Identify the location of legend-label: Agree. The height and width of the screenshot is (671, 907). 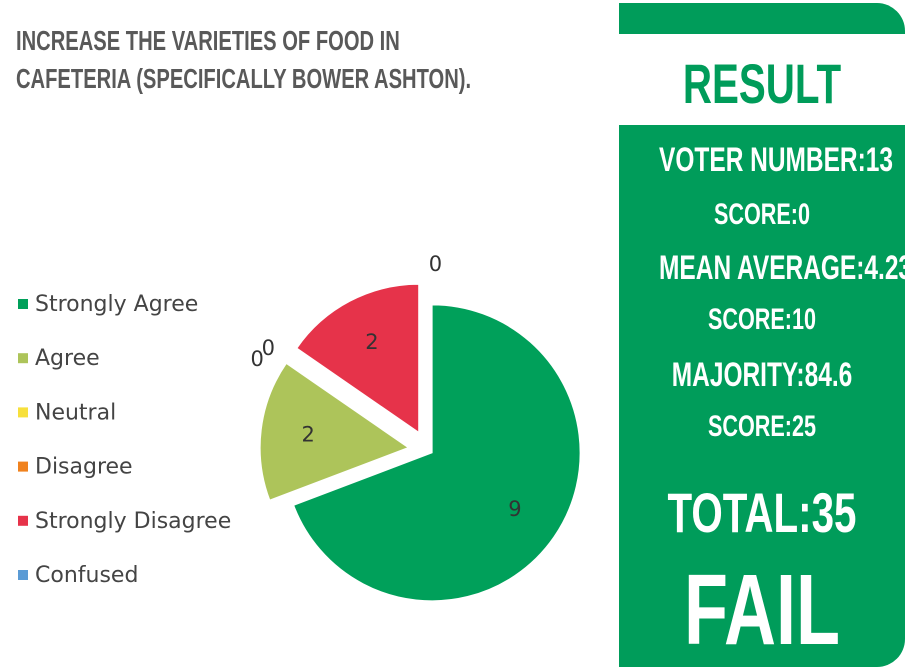
(67, 358).